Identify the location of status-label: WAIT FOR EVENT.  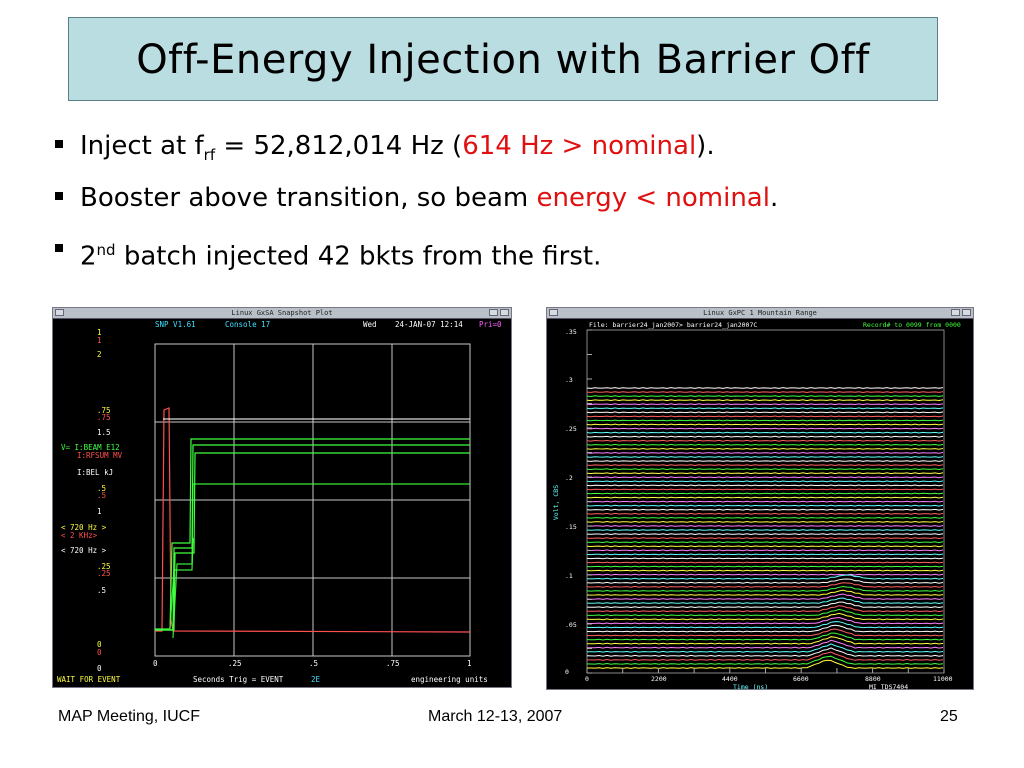
(89, 679).